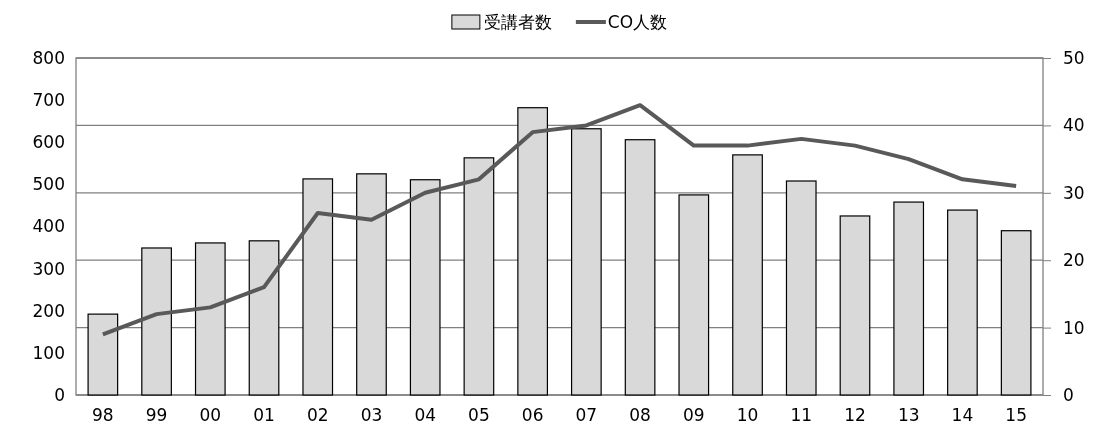  I want to click on y-tick-label: 300, so click(48, 268).